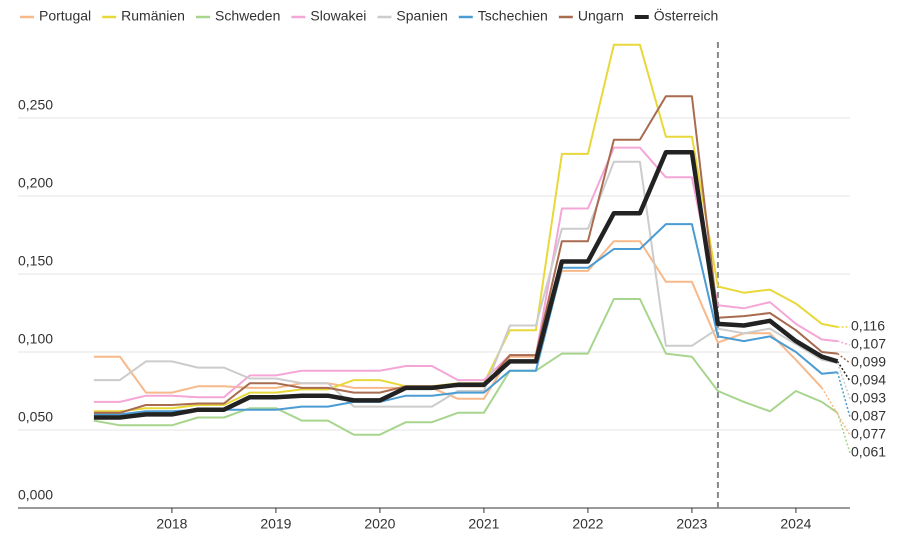  What do you see at coordinates (868, 416) in the screenshot?
I see `end-label: 0,087` at bounding box center [868, 416].